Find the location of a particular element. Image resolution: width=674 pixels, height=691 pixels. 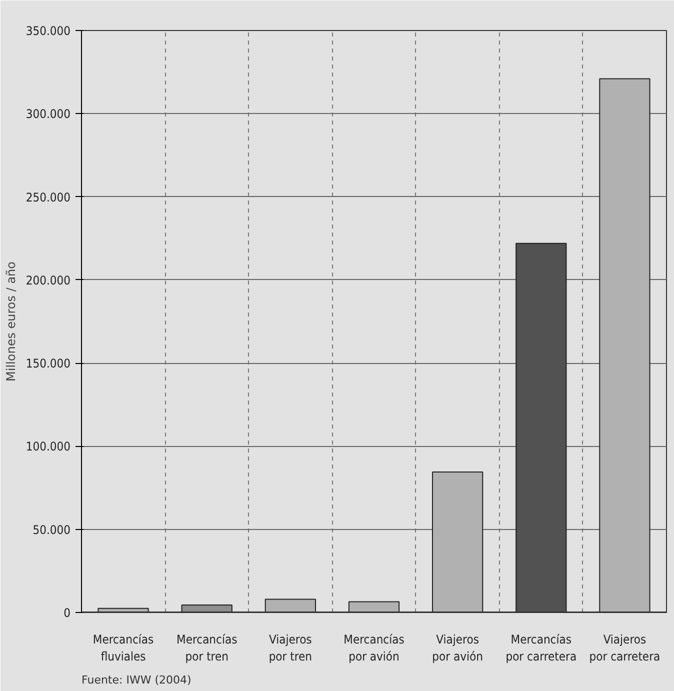

source-note: Fuente: IWW (2004) is located at coordinates (137, 680).